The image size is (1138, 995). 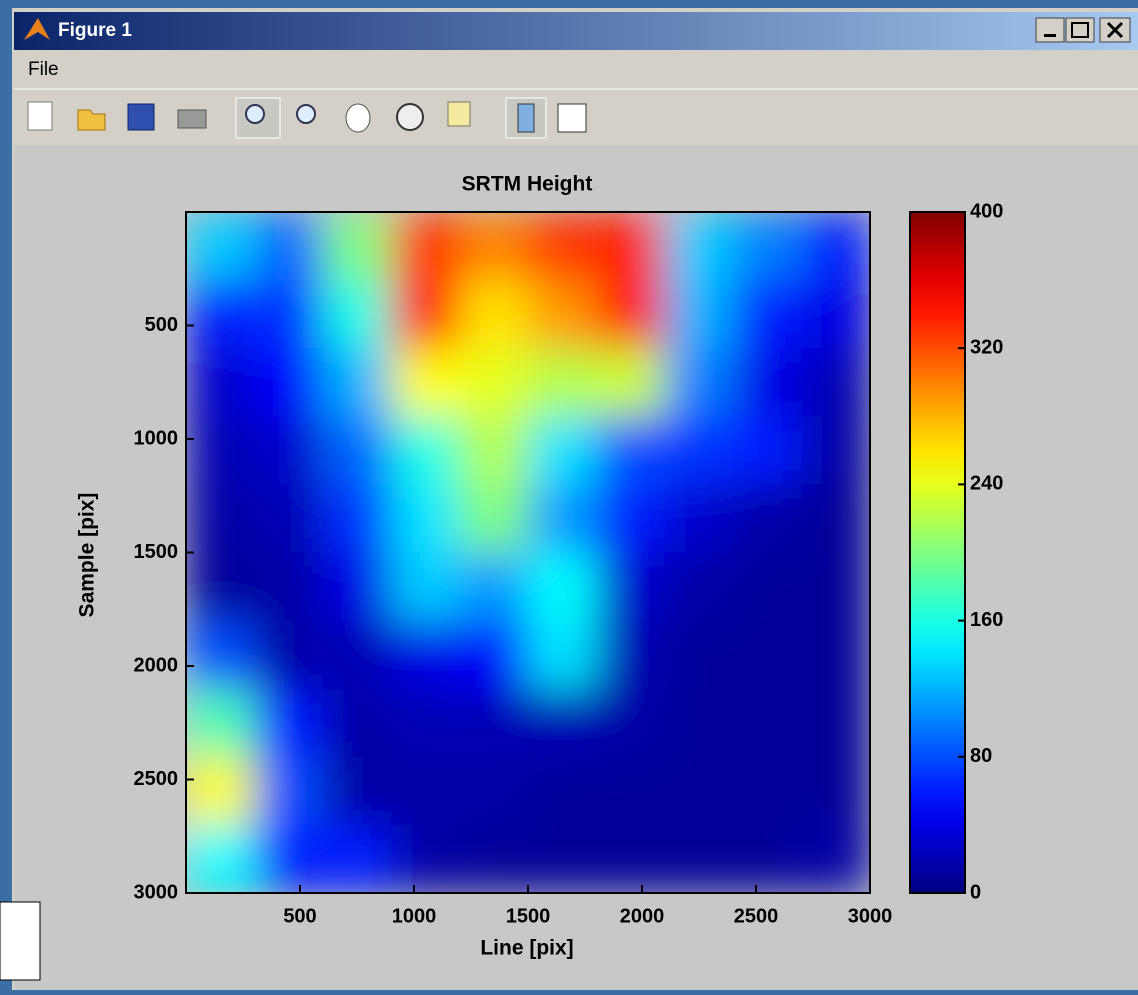 I want to click on print-button, so click(x=192, y=119).